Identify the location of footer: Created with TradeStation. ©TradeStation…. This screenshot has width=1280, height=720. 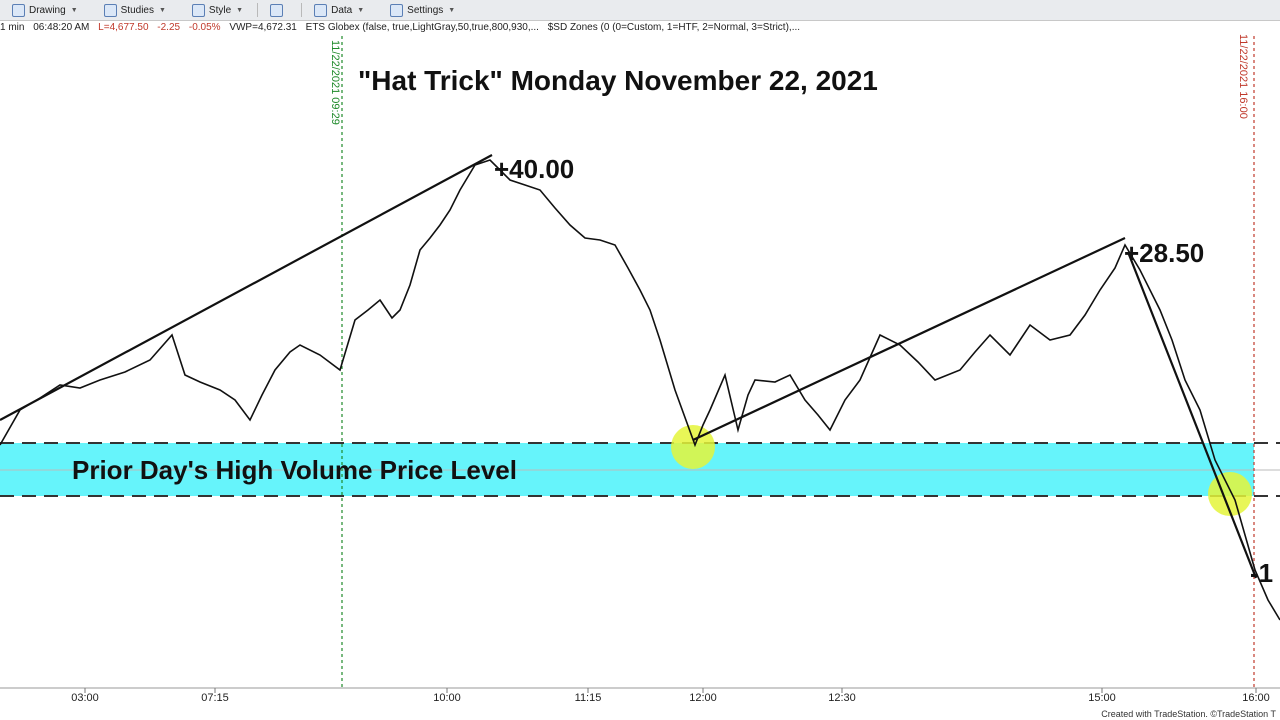
(1188, 714).